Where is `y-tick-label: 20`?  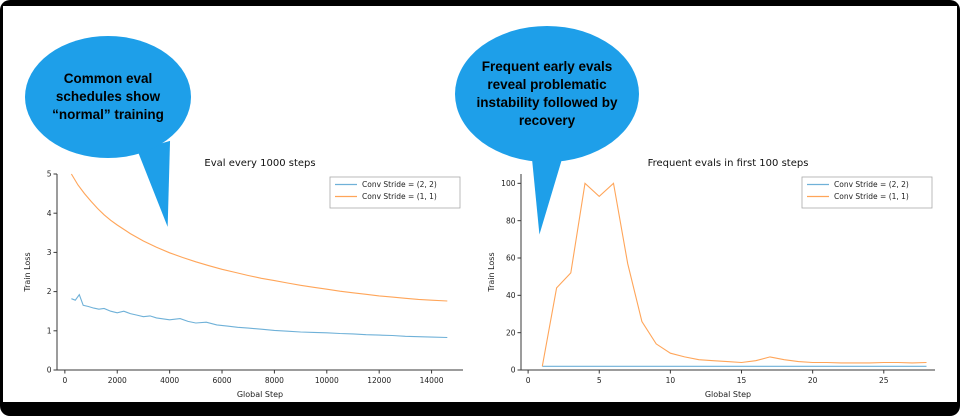
y-tick-label: 20 is located at coordinates (511, 332).